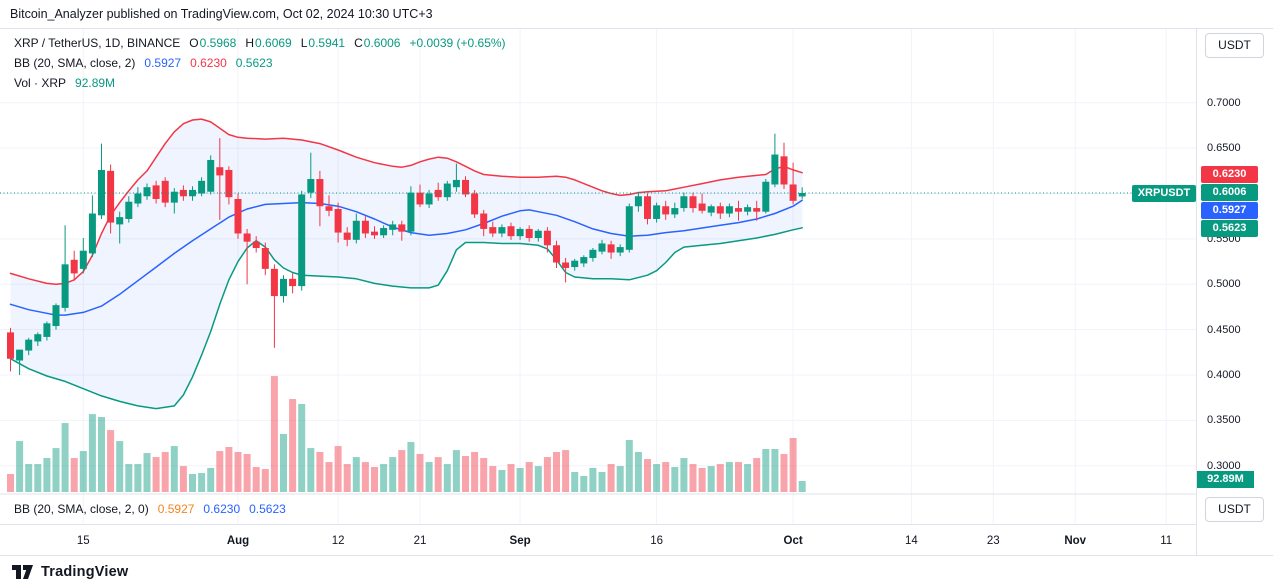 This screenshot has height=588, width=1273. I want to click on time-label: Aug, so click(238, 541).